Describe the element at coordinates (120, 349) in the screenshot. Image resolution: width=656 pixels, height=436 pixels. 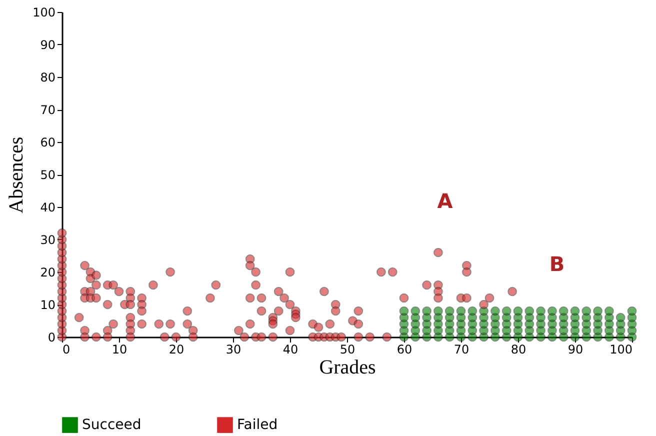
I see `x-tick-label: 10` at that location.